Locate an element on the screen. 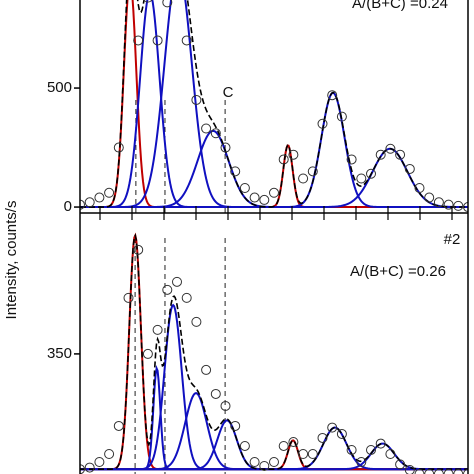 This screenshot has height=474, width=474. y-tick-label: 0 is located at coordinates (68, 206).